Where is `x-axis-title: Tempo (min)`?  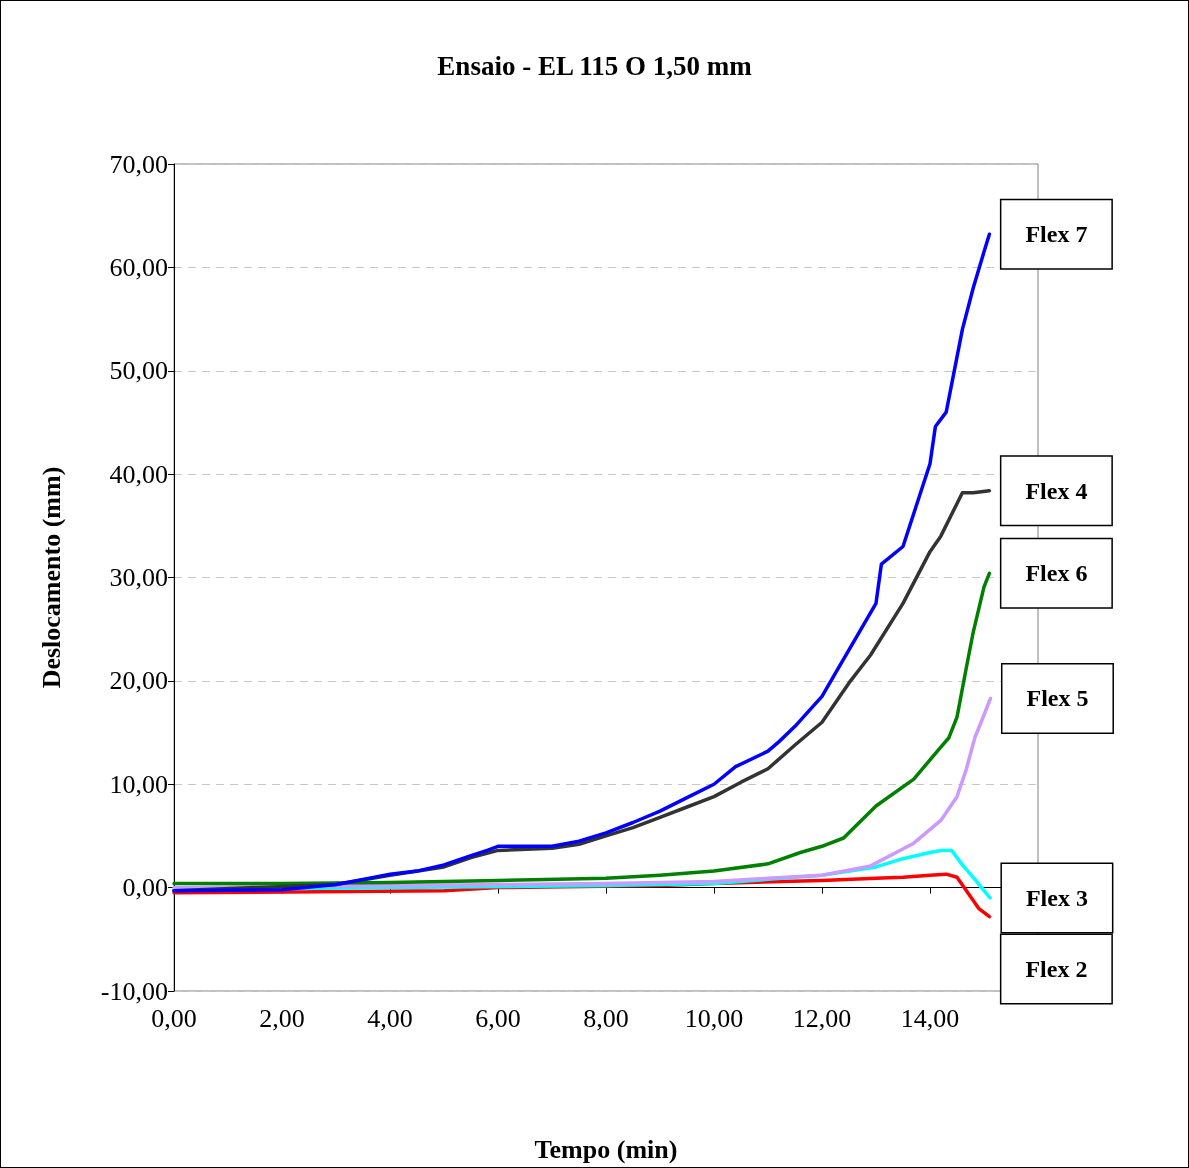 x-axis-title: Tempo (min) is located at coordinates (606, 1149).